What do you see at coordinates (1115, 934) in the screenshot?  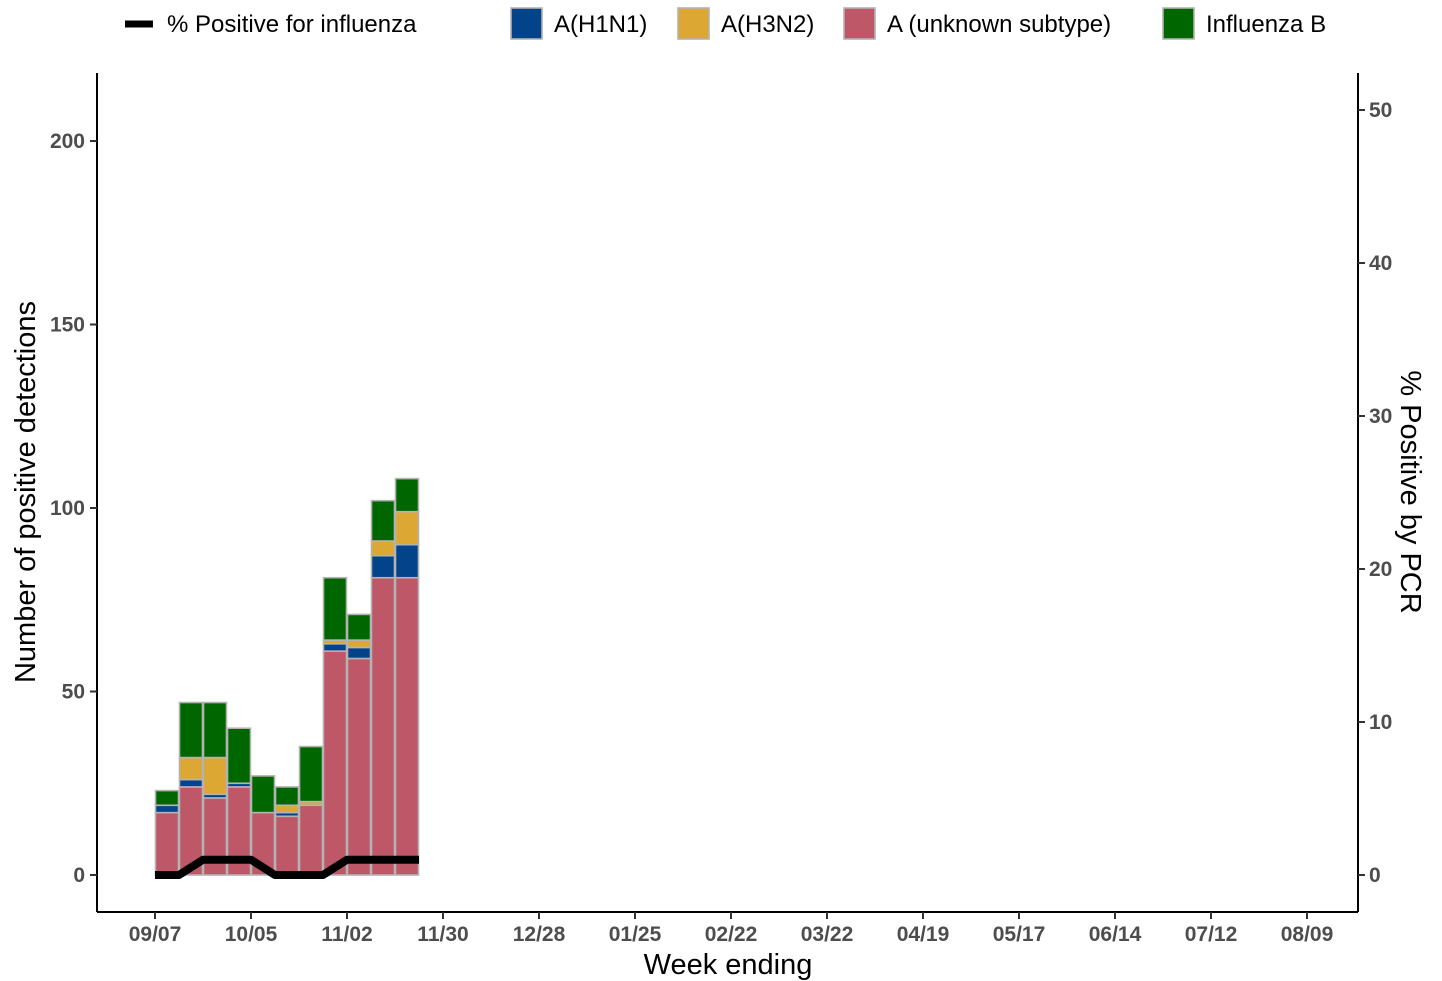 I see `x-tick-label: 06/14` at bounding box center [1115, 934].